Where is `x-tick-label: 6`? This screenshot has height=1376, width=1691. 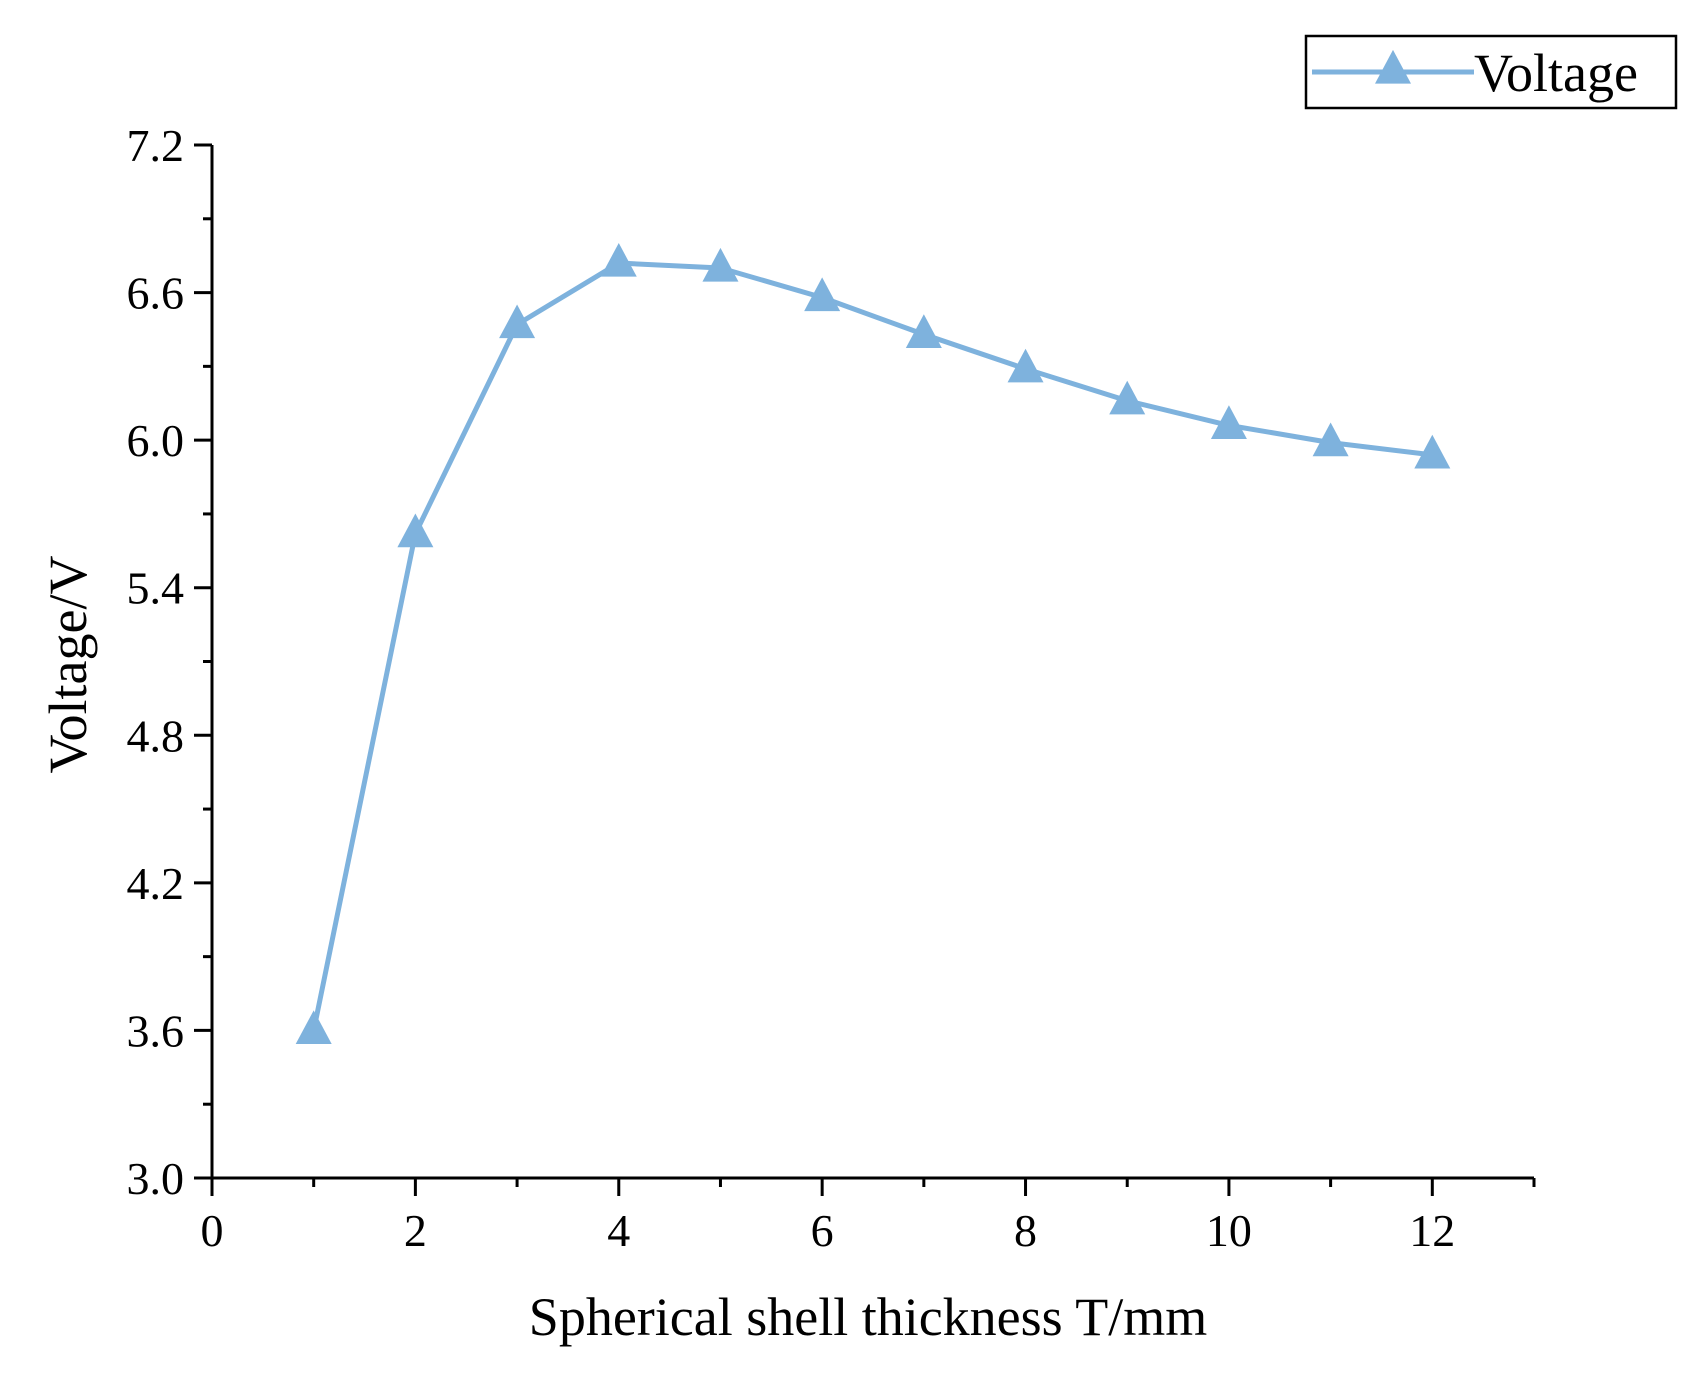 x-tick-label: 6 is located at coordinates (822, 1230).